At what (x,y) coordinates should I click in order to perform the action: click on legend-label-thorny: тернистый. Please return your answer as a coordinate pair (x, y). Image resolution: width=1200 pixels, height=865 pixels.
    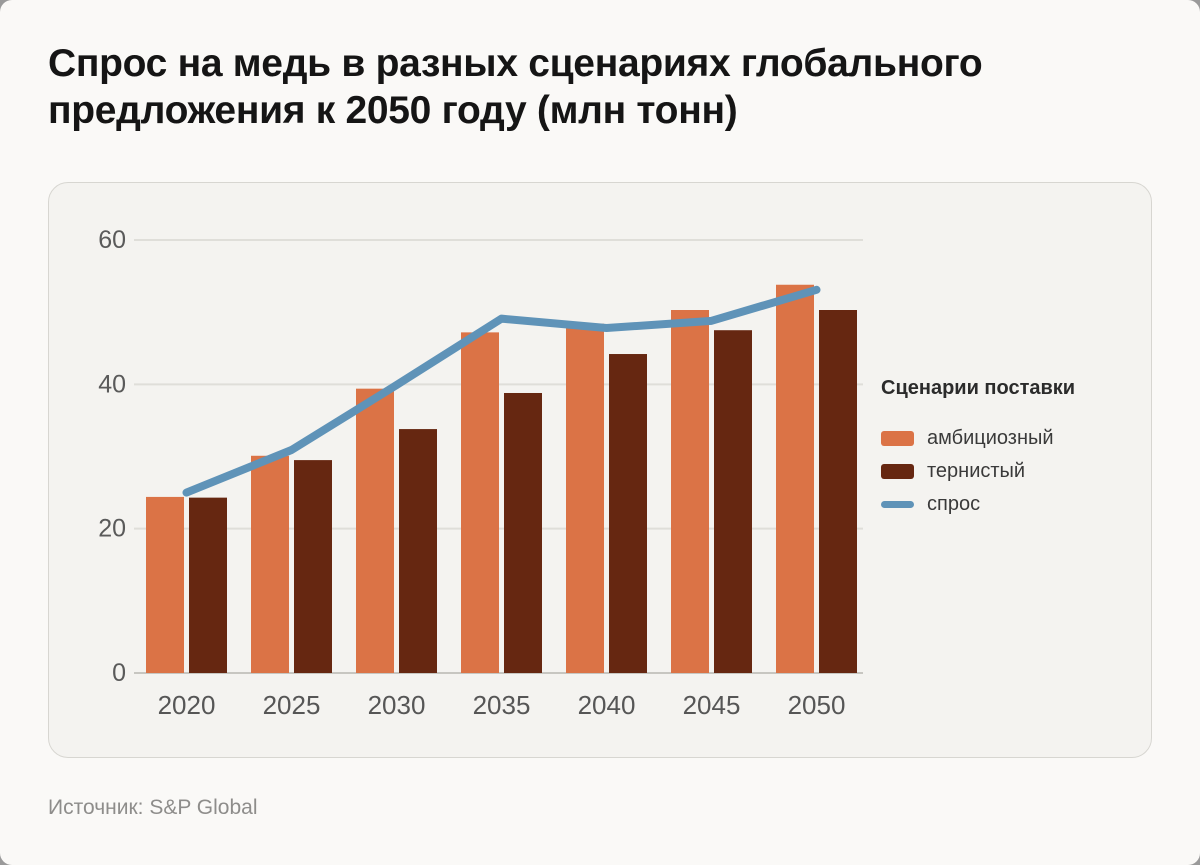
    Looking at the image, I should click on (976, 470).